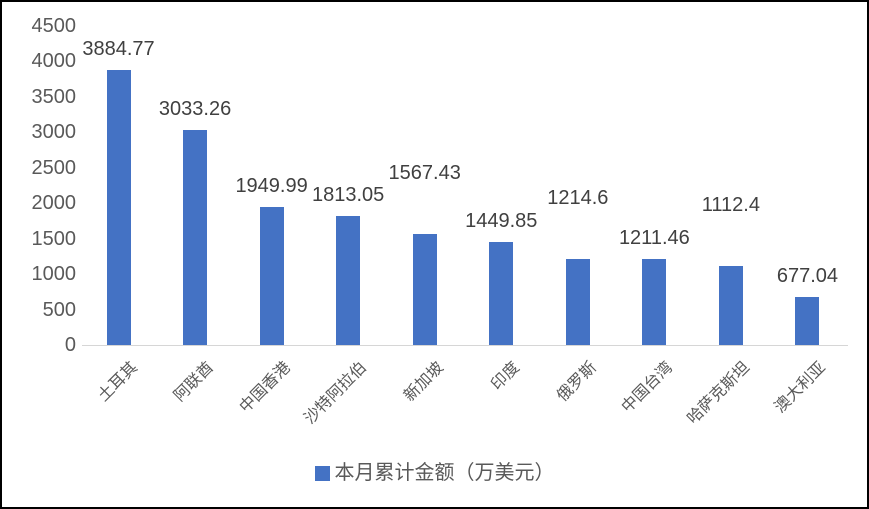 The height and width of the screenshot is (509, 869). Describe the element at coordinates (54, 167) in the screenshot. I see `y-tick-label: 2500` at that location.